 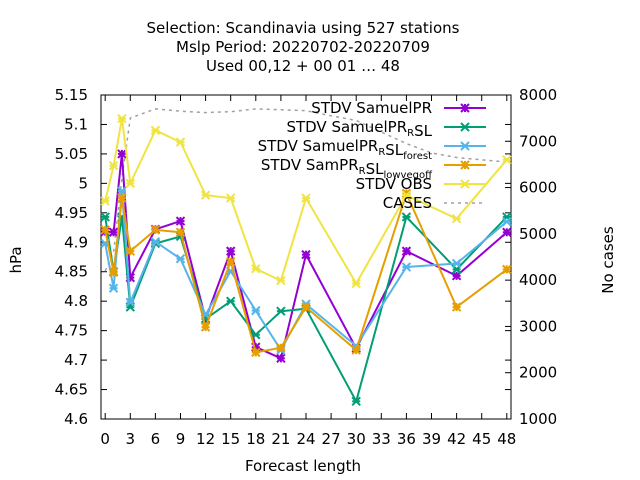 What do you see at coordinates (431, 439) in the screenshot?
I see `x-tick-label: 39` at bounding box center [431, 439].